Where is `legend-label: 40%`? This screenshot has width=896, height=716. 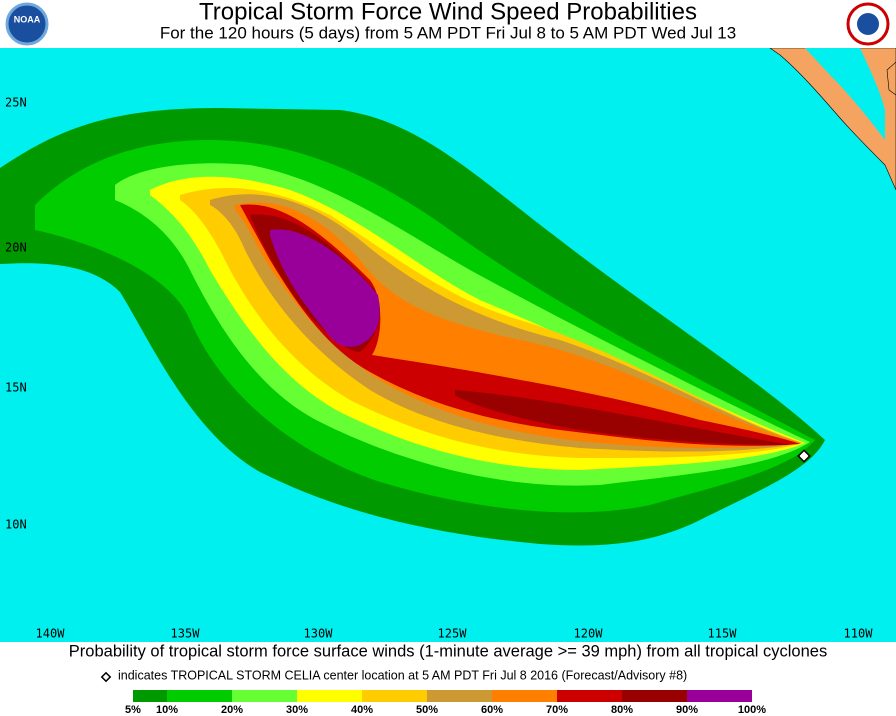 legend-label: 40% is located at coordinates (362, 710).